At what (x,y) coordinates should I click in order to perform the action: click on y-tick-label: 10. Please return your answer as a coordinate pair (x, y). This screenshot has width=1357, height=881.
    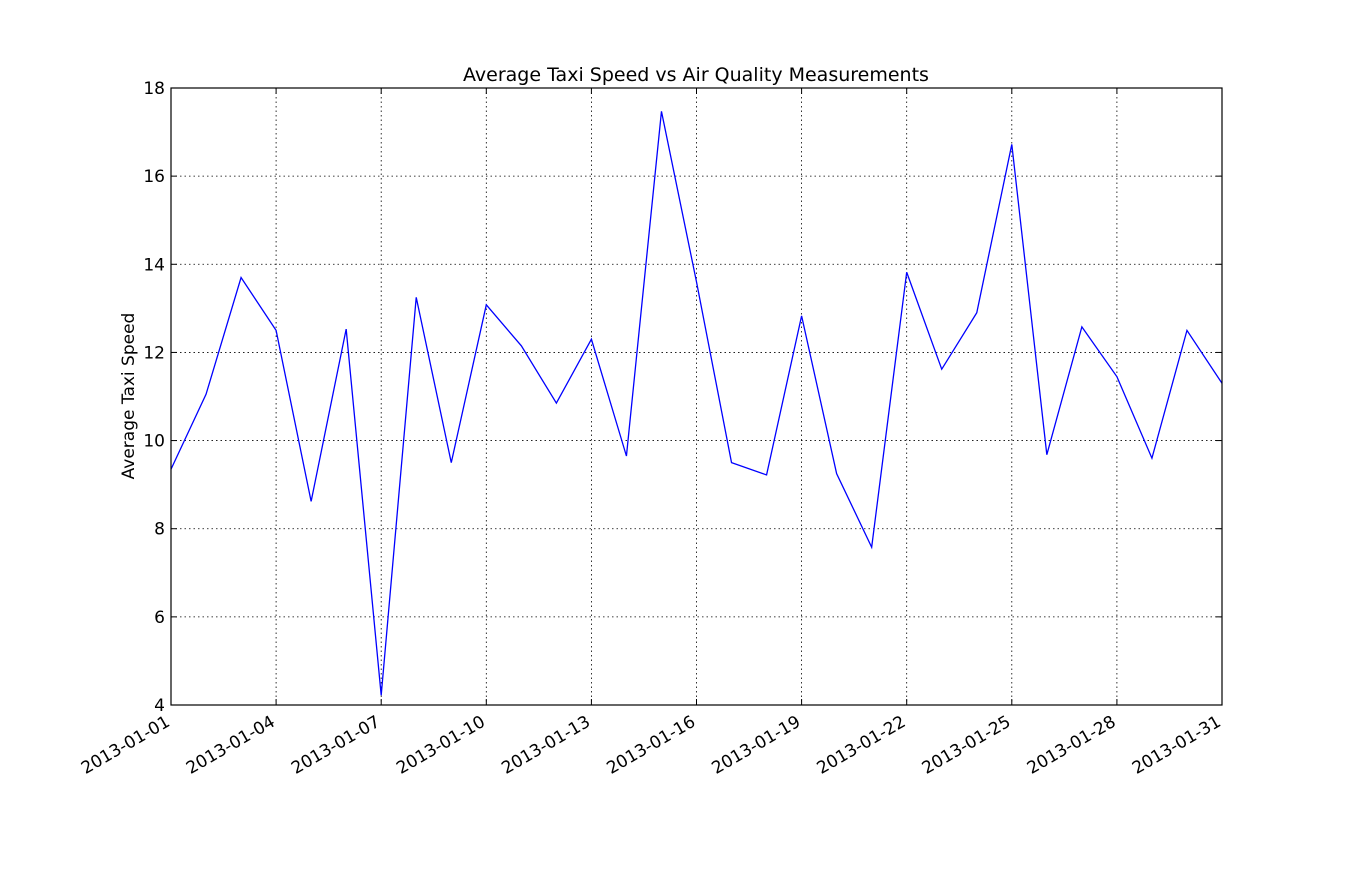
    Looking at the image, I should click on (154, 442).